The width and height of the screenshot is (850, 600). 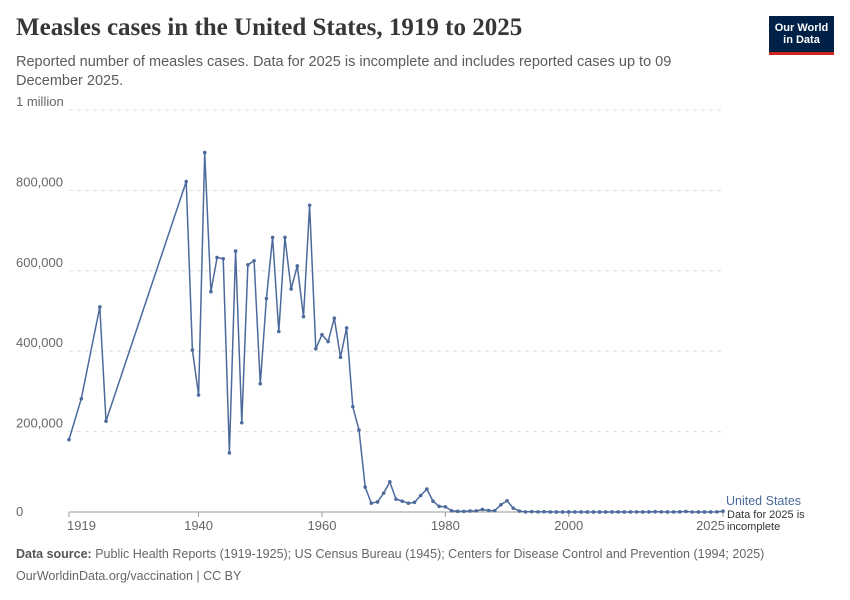 I want to click on x-axis: 1919 1940 1960 1980 2000 2025, so click(x=396, y=522).